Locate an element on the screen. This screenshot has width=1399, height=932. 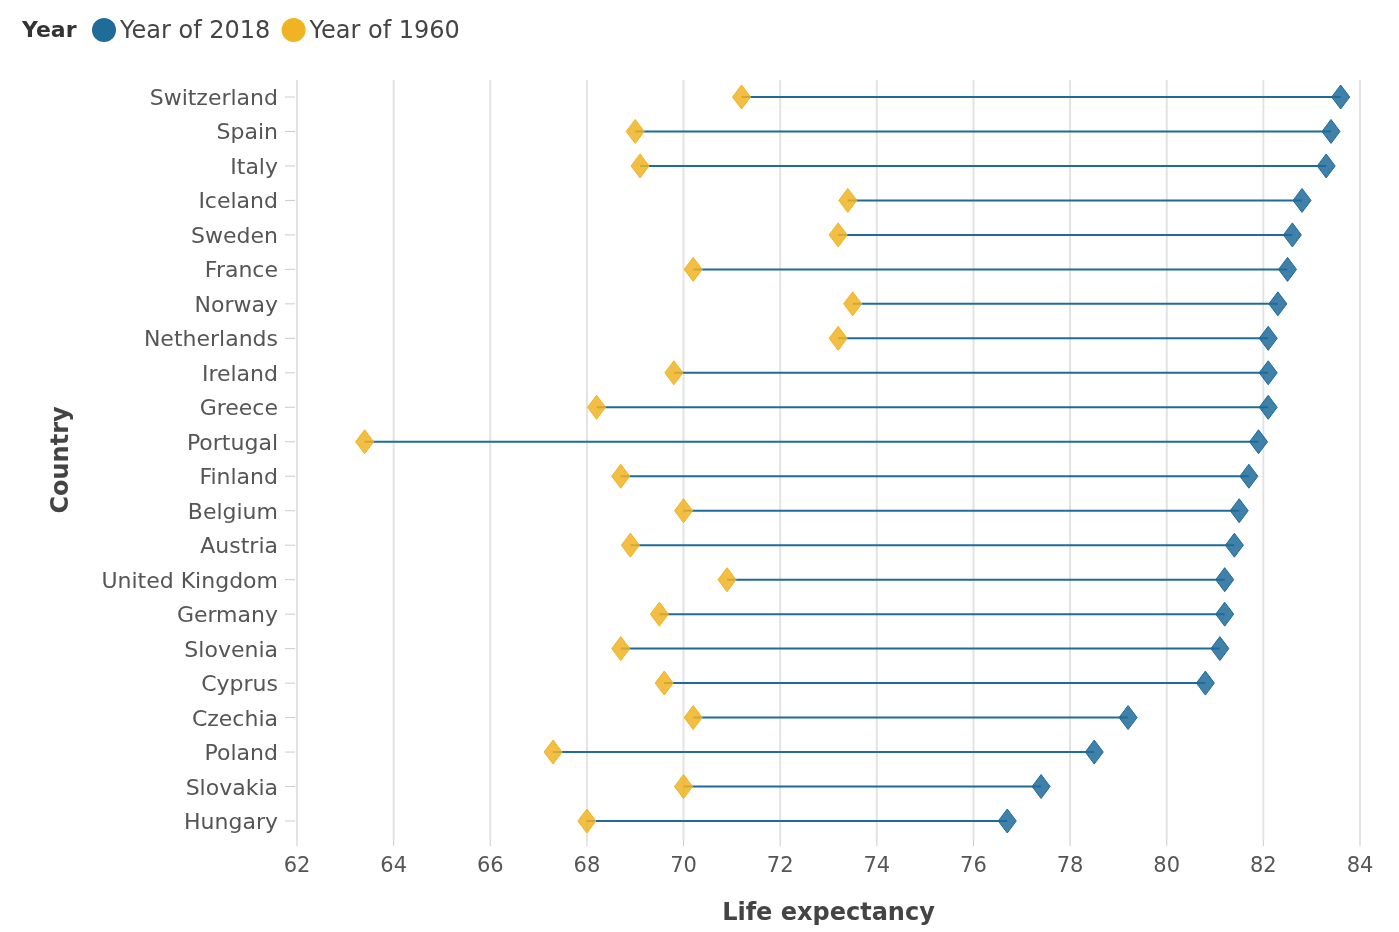
legend-label: Year of 2018 is located at coordinates (195, 30).